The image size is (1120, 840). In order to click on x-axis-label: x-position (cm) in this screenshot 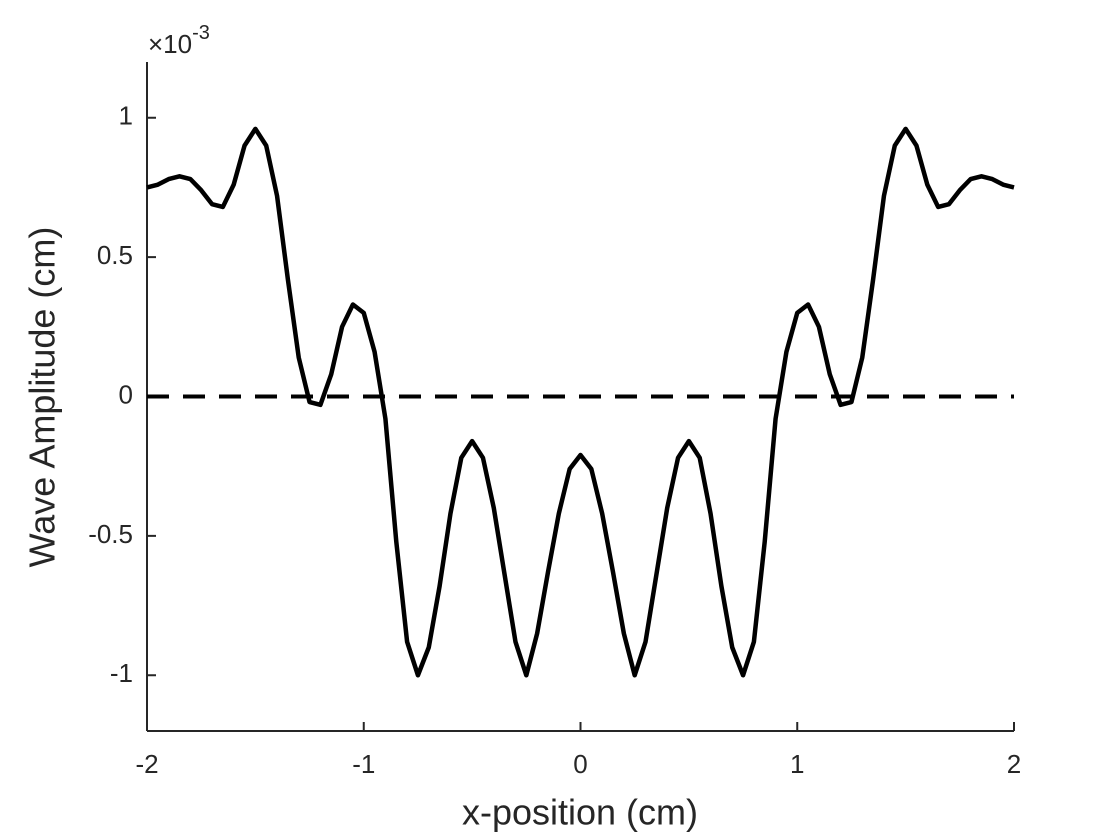, I will do `click(580, 812)`.